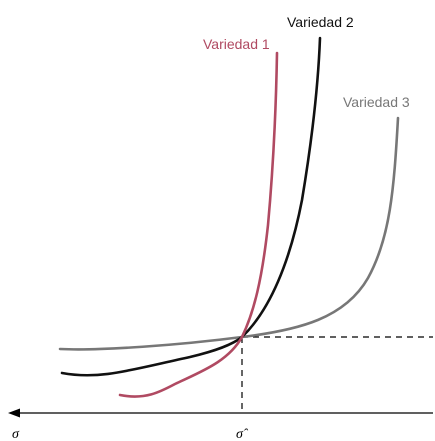 The image size is (435, 441). What do you see at coordinates (320, 22) in the screenshot?
I see `label-variedad-2: Variedad 2` at bounding box center [320, 22].